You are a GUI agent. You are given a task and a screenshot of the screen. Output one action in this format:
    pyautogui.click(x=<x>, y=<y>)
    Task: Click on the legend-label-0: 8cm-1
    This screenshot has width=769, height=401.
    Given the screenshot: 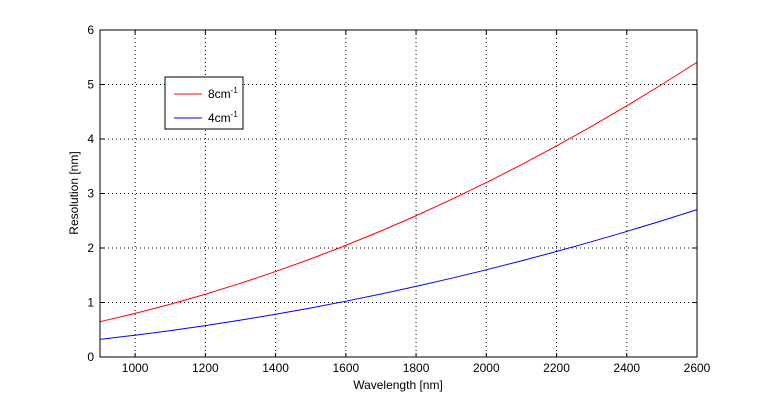 What is the action you would take?
    pyautogui.click(x=223, y=93)
    